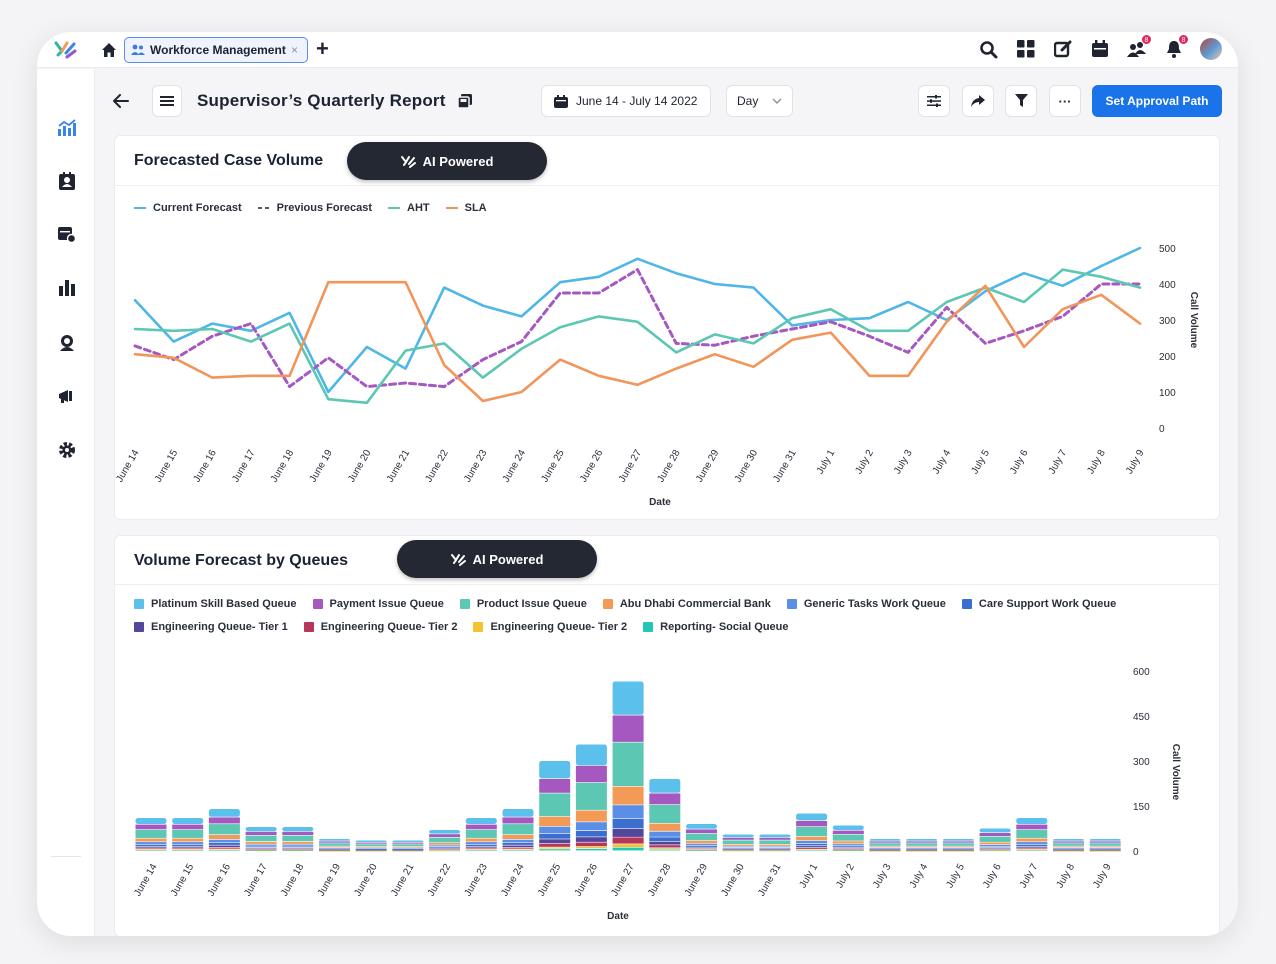 This screenshot has height=964, width=1276. Describe the element at coordinates (215, 604) in the screenshot. I see `legend-item-platinum-skill-based-queue: Platinum Skill Based Queue` at that location.